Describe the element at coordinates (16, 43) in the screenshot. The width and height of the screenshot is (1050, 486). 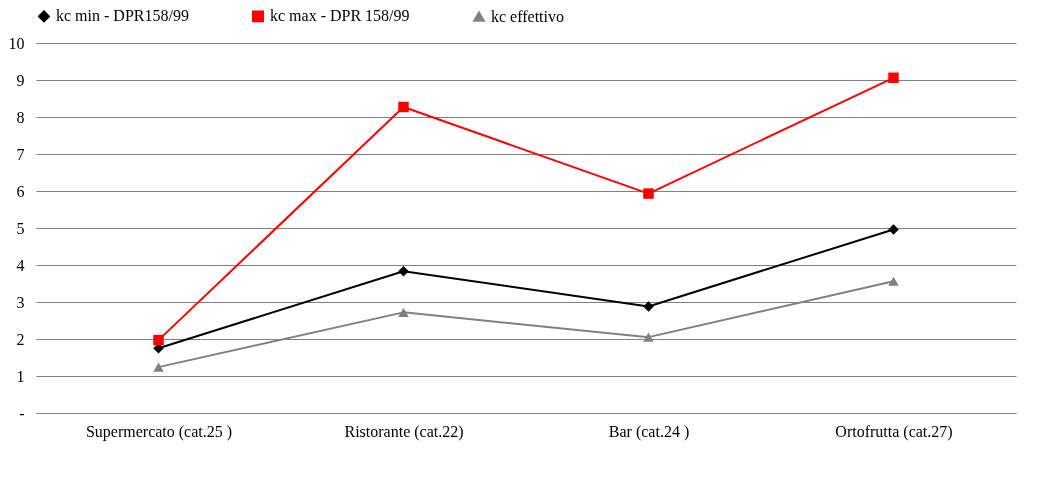
I see `y-tick-label: 10` at that location.